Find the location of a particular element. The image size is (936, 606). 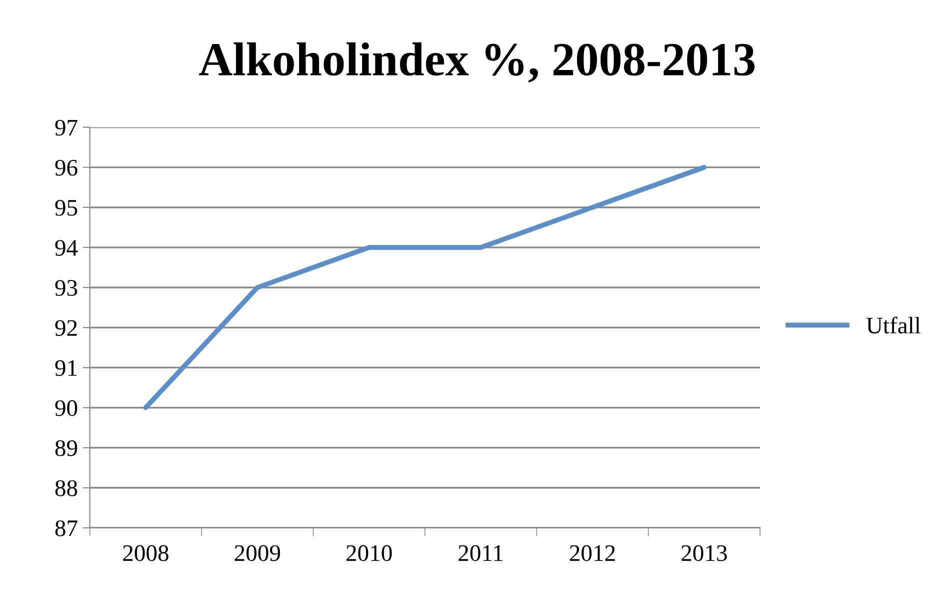

y-tick-label: 95 is located at coordinates (66, 208).